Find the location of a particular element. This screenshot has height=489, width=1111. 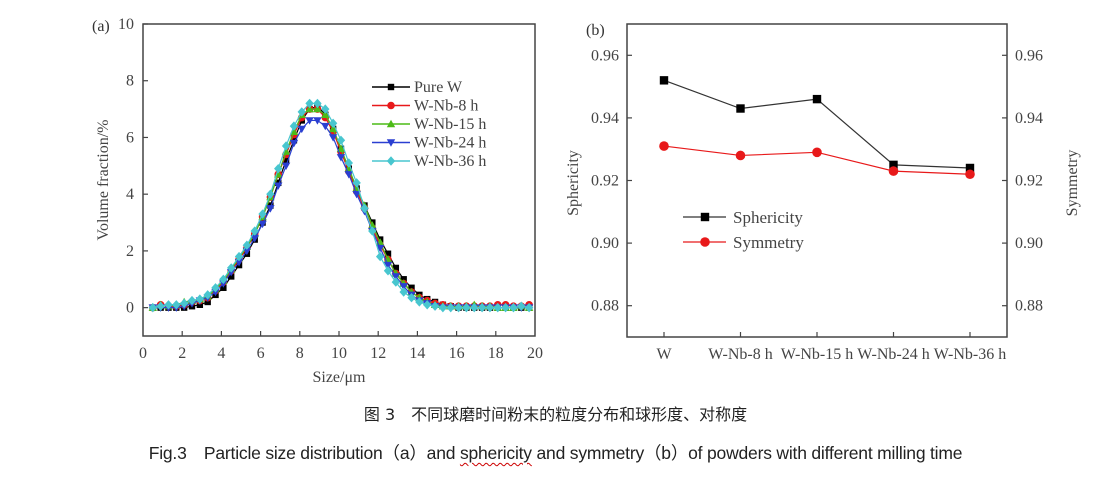

legend-label: Pure W is located at coordinates (438, 87).